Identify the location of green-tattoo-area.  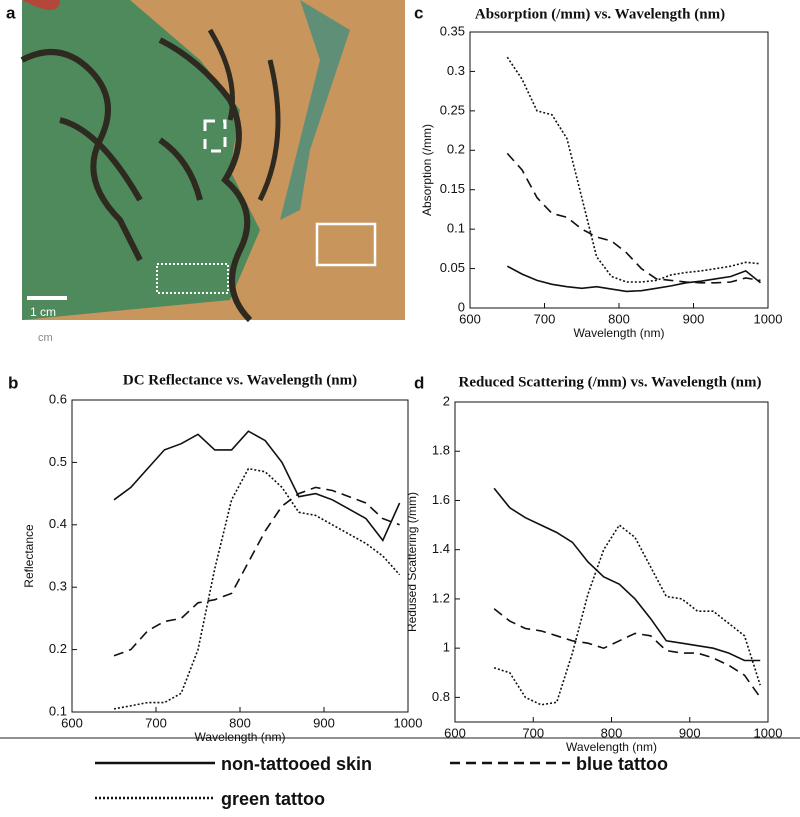
(141, 160).